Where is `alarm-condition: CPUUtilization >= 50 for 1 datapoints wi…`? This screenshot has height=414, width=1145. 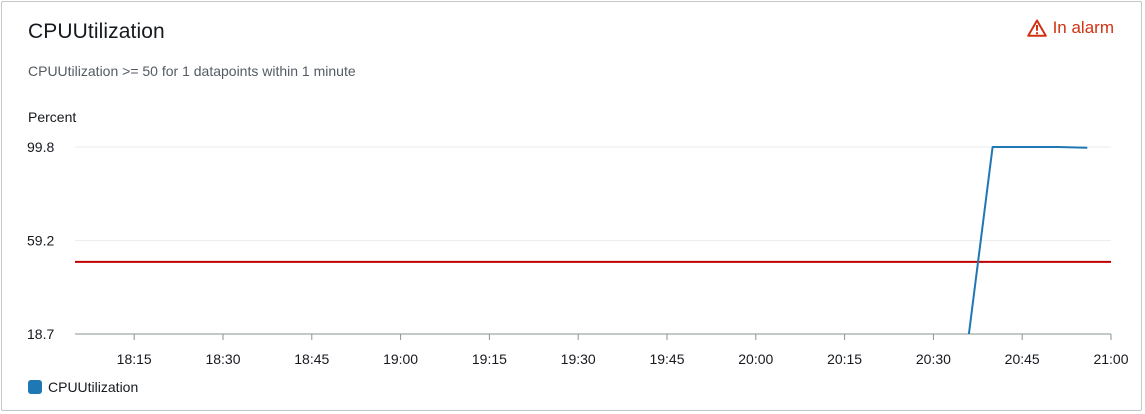
alarm-condition: CPUUtilization >= 50 for 1 datapoints wi… is located at coordinates (192, 71).